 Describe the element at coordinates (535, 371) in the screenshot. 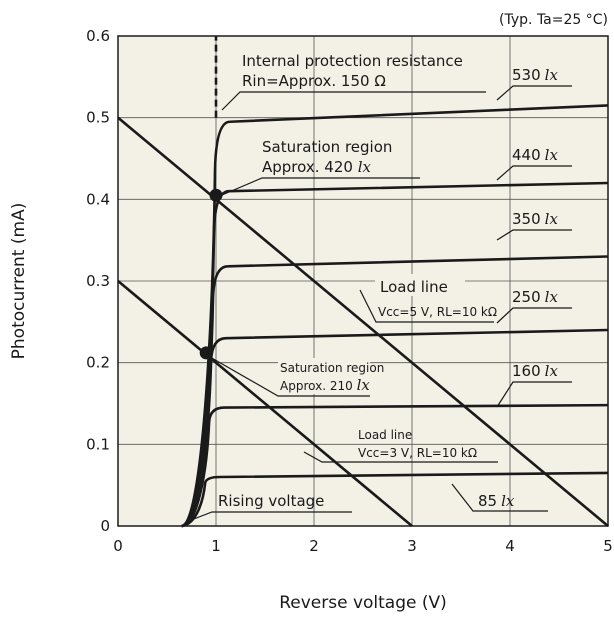

I see `lux-label-160: 160 lx` at that location.